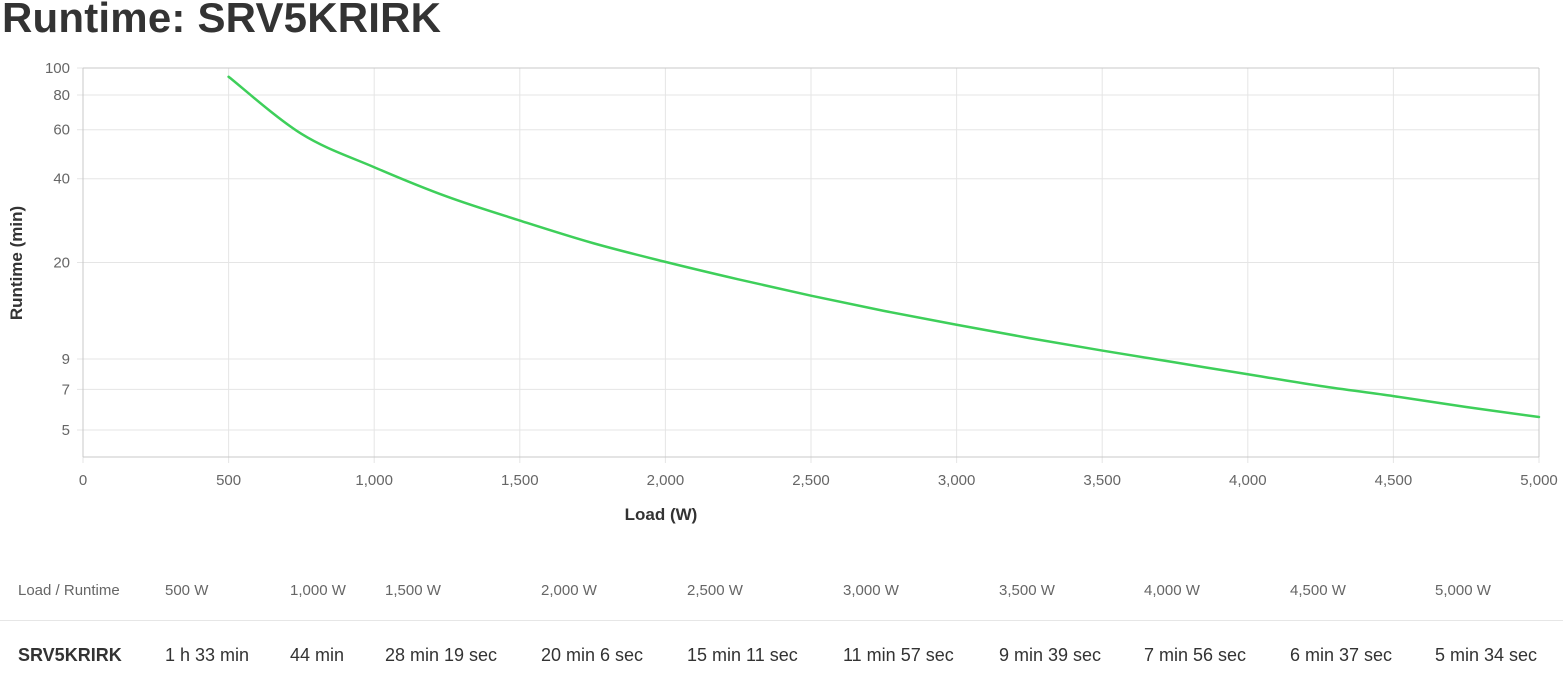 This screenshot has height=691, width=1563. Describe the element at coordinates (82, 590) in the screenshot. I see `load-runtime-header: Load / Runtime` at that location.